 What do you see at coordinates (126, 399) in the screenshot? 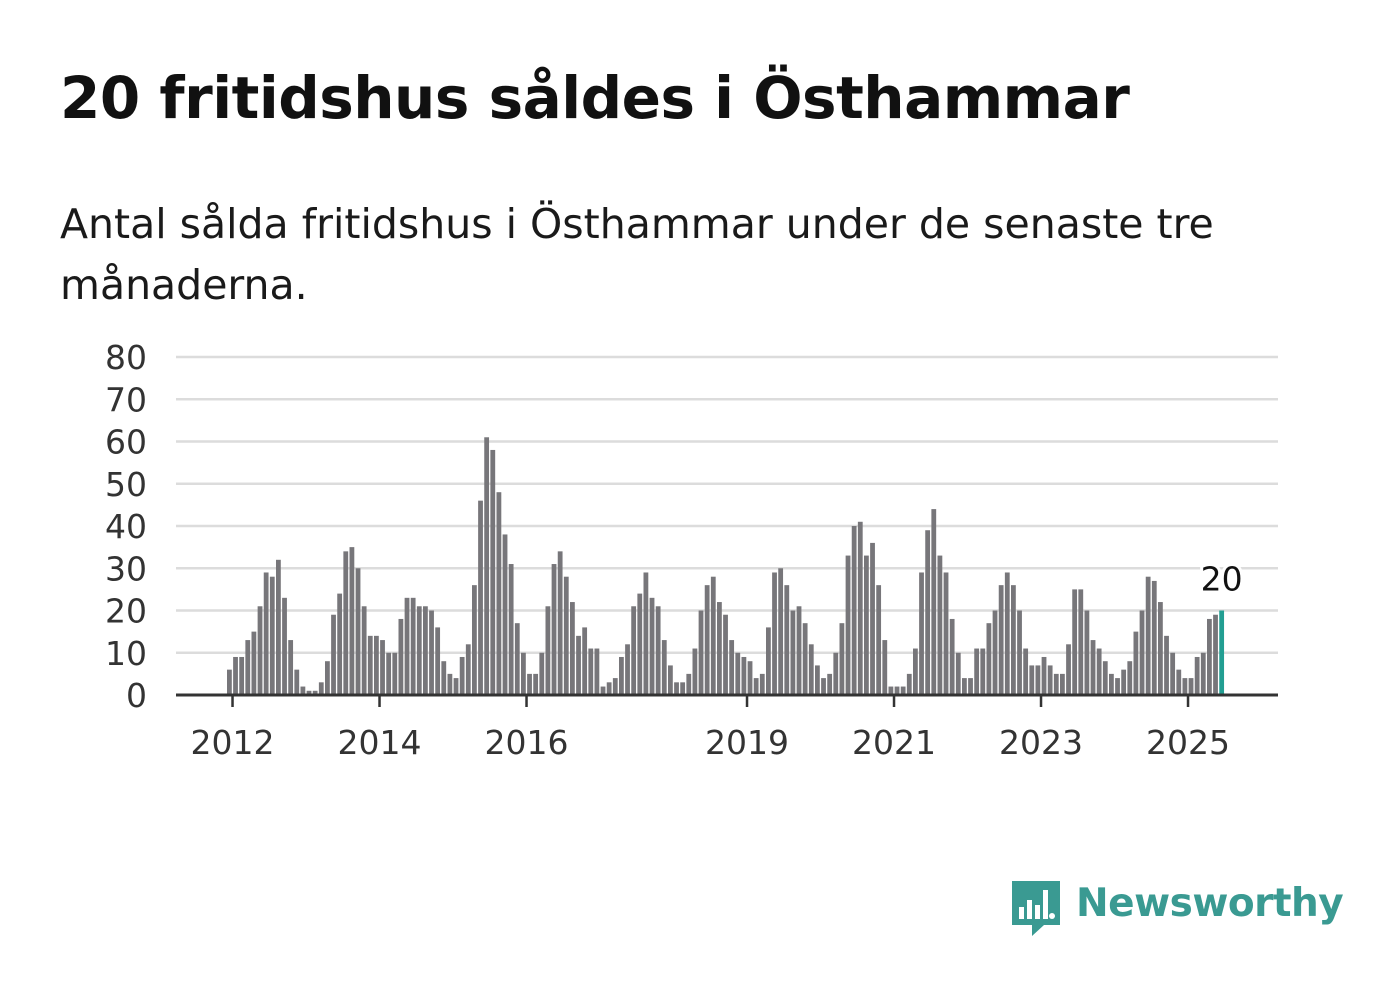
I see `y-tick-label: 70` at bounding box center [126, 399].